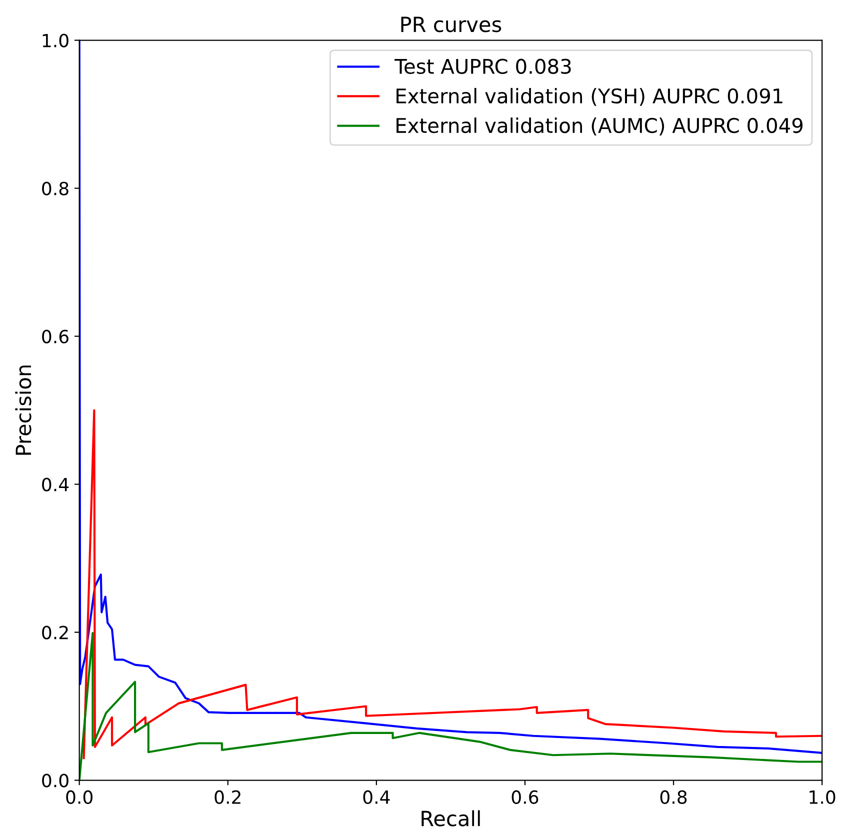  What do you see at coordinates (55, 485) in the screenshot?
I see `y-tick-label: 0.4` at bounding box center [55, 485].